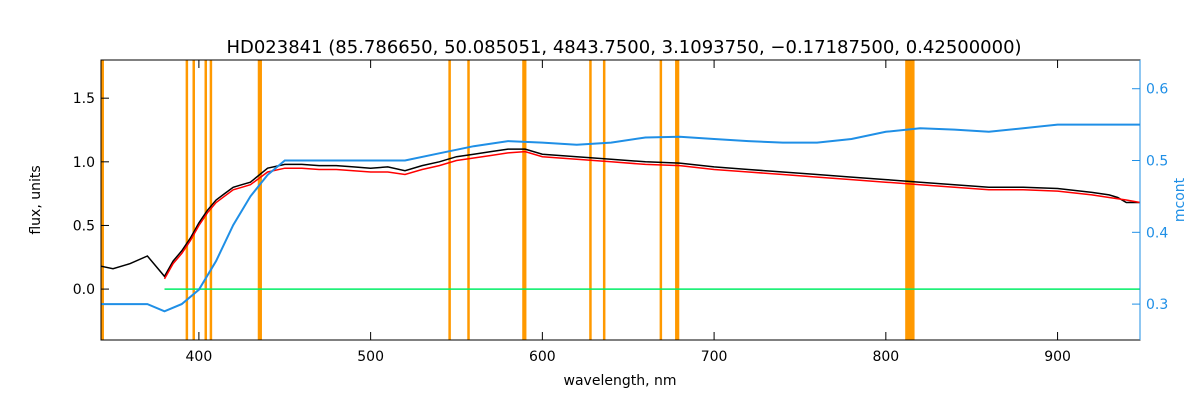 This screenshot has width=1200, height=400. I want to click on x-tick-label-4: 800, so click(885, 357).